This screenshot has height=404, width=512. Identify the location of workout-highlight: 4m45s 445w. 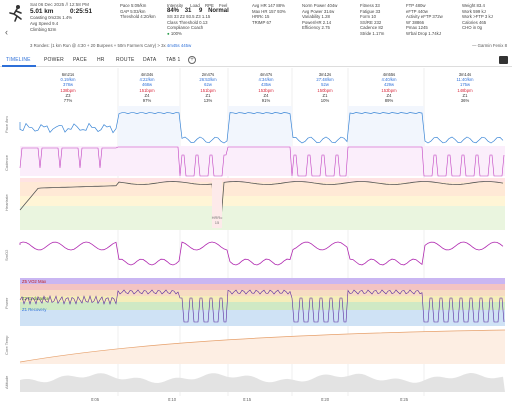
(178, 45).